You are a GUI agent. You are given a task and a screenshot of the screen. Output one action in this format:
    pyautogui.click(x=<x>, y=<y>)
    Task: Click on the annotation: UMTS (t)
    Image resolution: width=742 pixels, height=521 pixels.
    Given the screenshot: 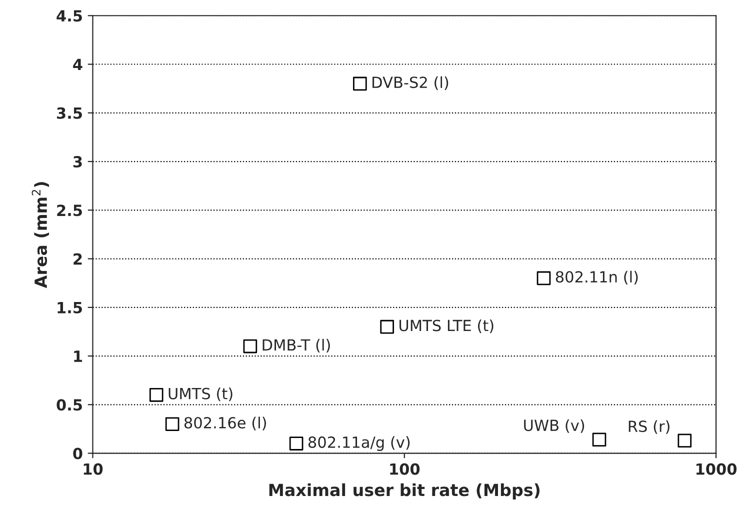 What is the action you would take?
    pyautogui.click(x=200, y=395)
    